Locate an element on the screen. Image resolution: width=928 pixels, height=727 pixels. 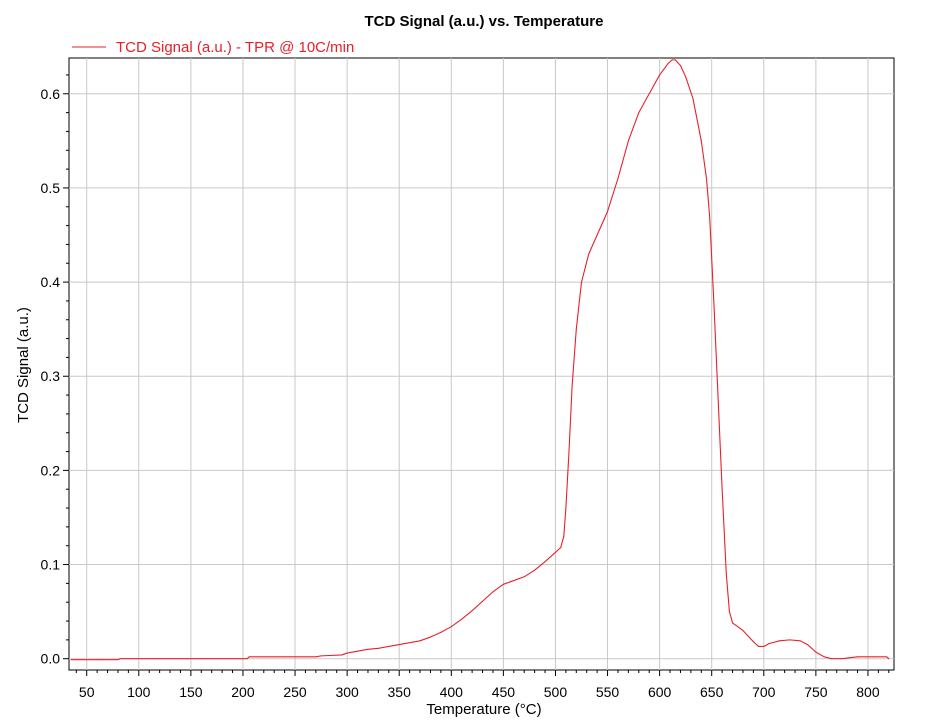
y-tick-label: 0.3 is located at coordinates (51, 376).